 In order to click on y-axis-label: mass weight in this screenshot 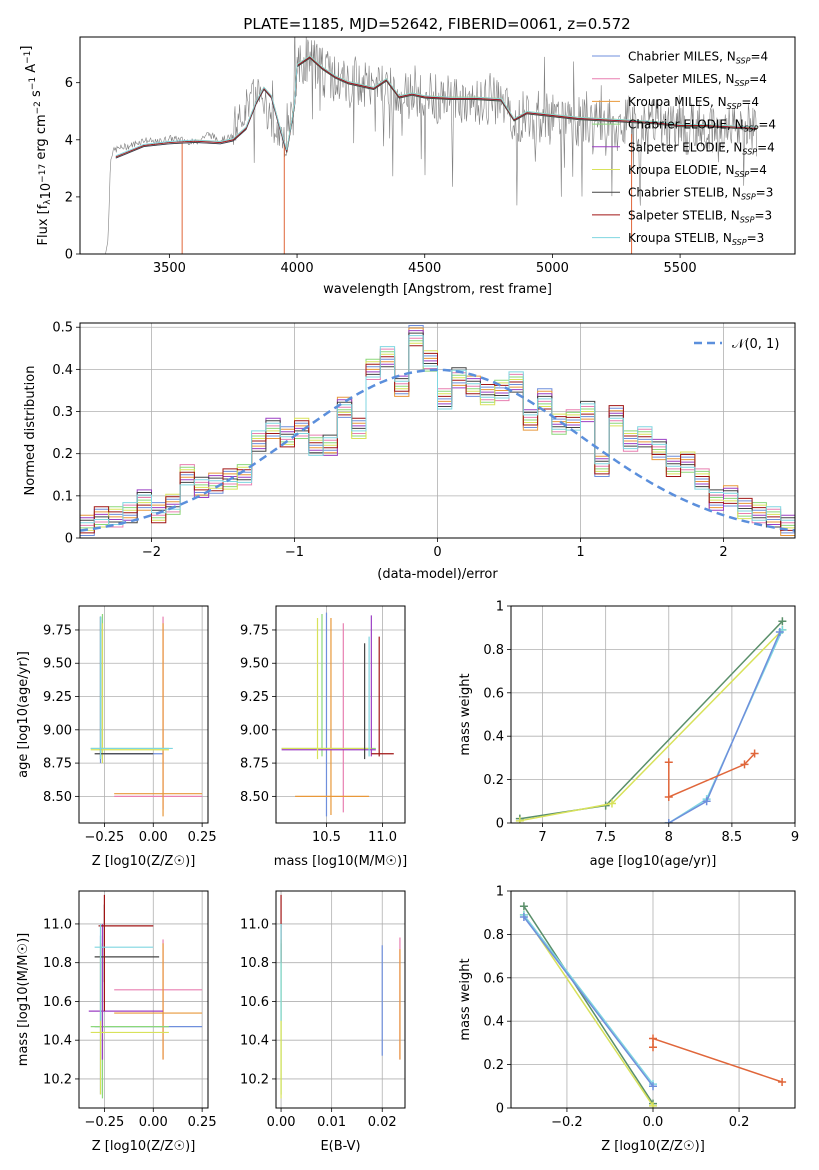, I will do `click(465, 999)`.